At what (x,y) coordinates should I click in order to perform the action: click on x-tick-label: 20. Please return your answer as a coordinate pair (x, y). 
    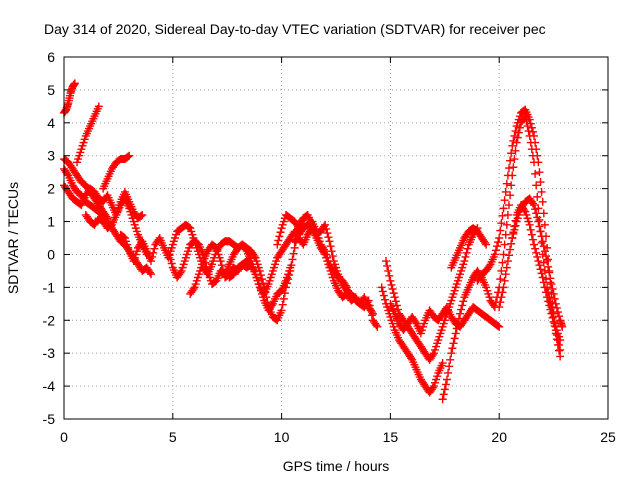
    Looking at the image, I should click on (499, 437).